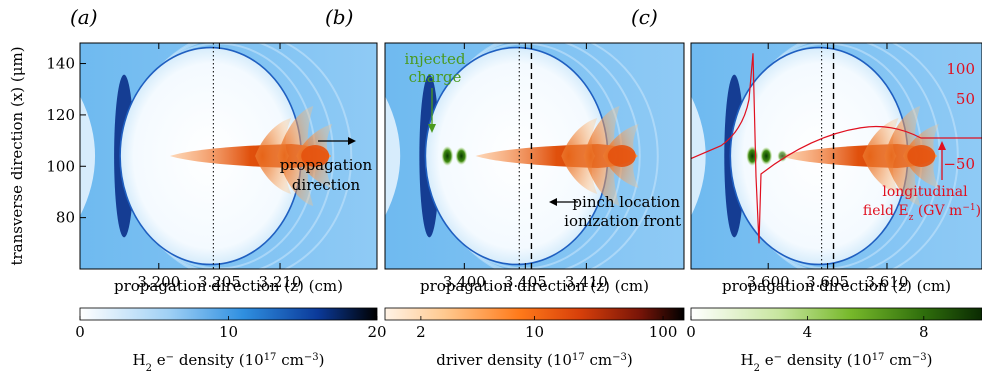 Image resolution: width=982 pixels, height=383 pixels. What do you see at coordinates (219, 282) in the screenshot?
I see `x-tick-label: 3.205` at bounding box center [219, 282].